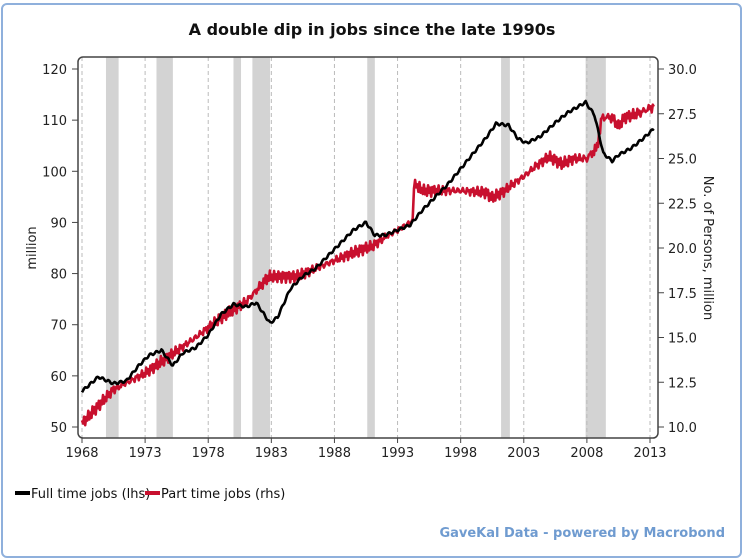  Describe the element at coordinates (54, 121) in the screenshot. I see `y-tick-label-left: 110` at that location.